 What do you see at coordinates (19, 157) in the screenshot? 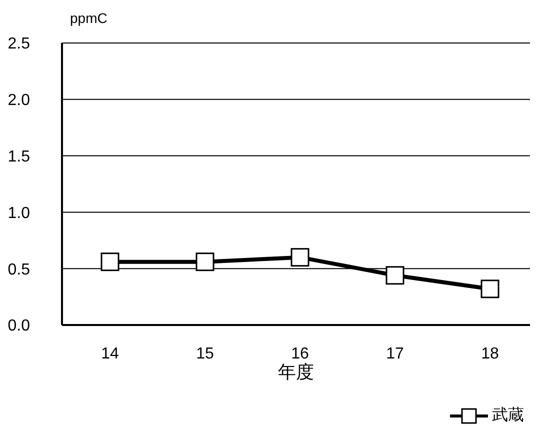
I see `y-tick-label: 1.5` at bounding box center [19, 157].